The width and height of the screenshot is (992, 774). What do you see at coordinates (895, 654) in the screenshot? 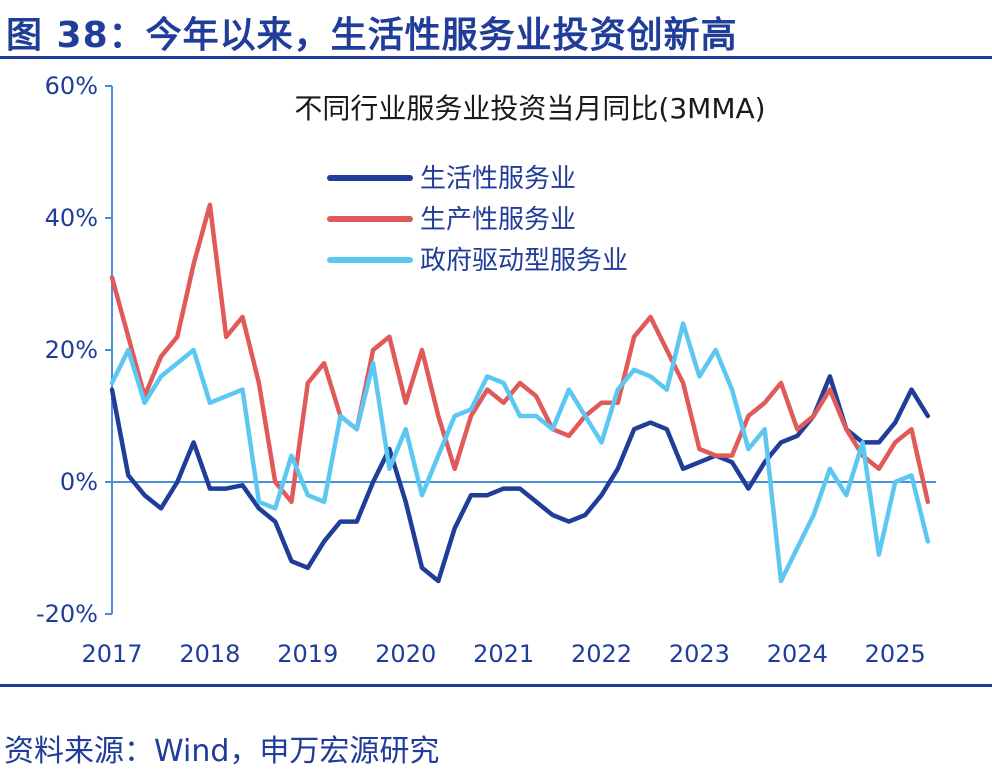
I see `x-tick-label: 2025` at bounding box center [895, 654].